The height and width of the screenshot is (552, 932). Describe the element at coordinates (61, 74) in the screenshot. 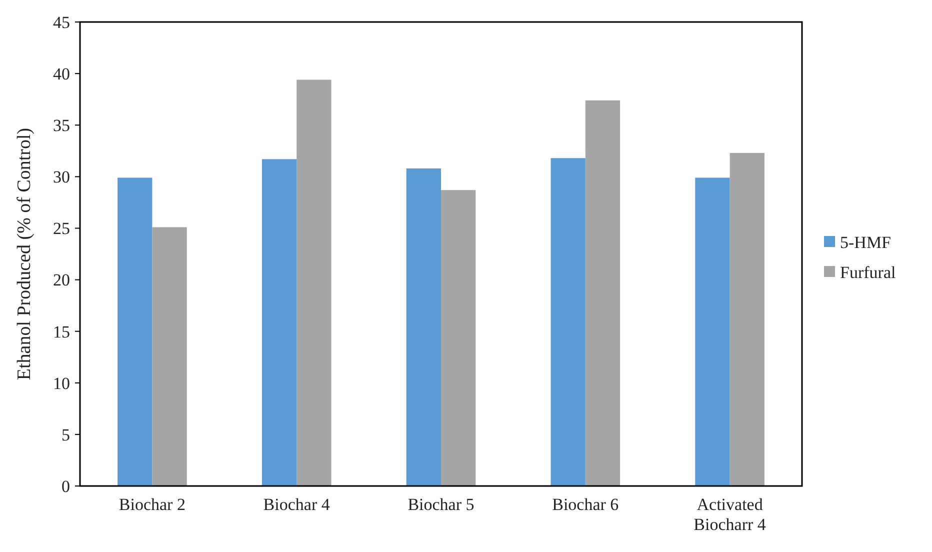

I see `y-tick-label: 40` at that location.